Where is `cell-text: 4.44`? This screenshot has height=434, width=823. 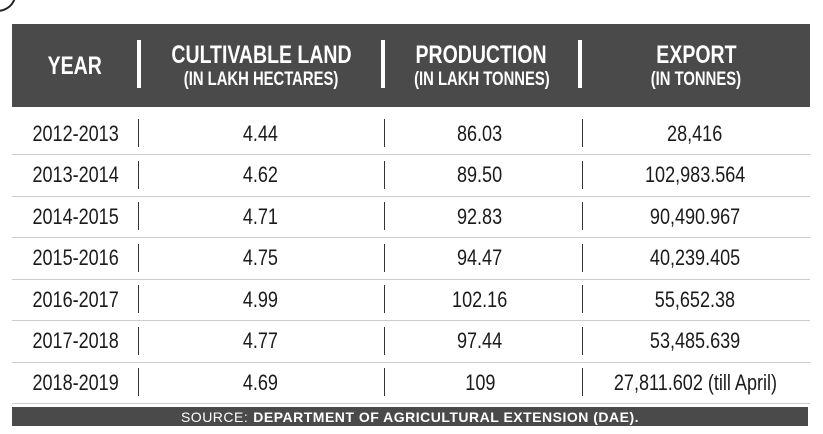 cell-text: 4.44 is located at coordinates (260, 133).